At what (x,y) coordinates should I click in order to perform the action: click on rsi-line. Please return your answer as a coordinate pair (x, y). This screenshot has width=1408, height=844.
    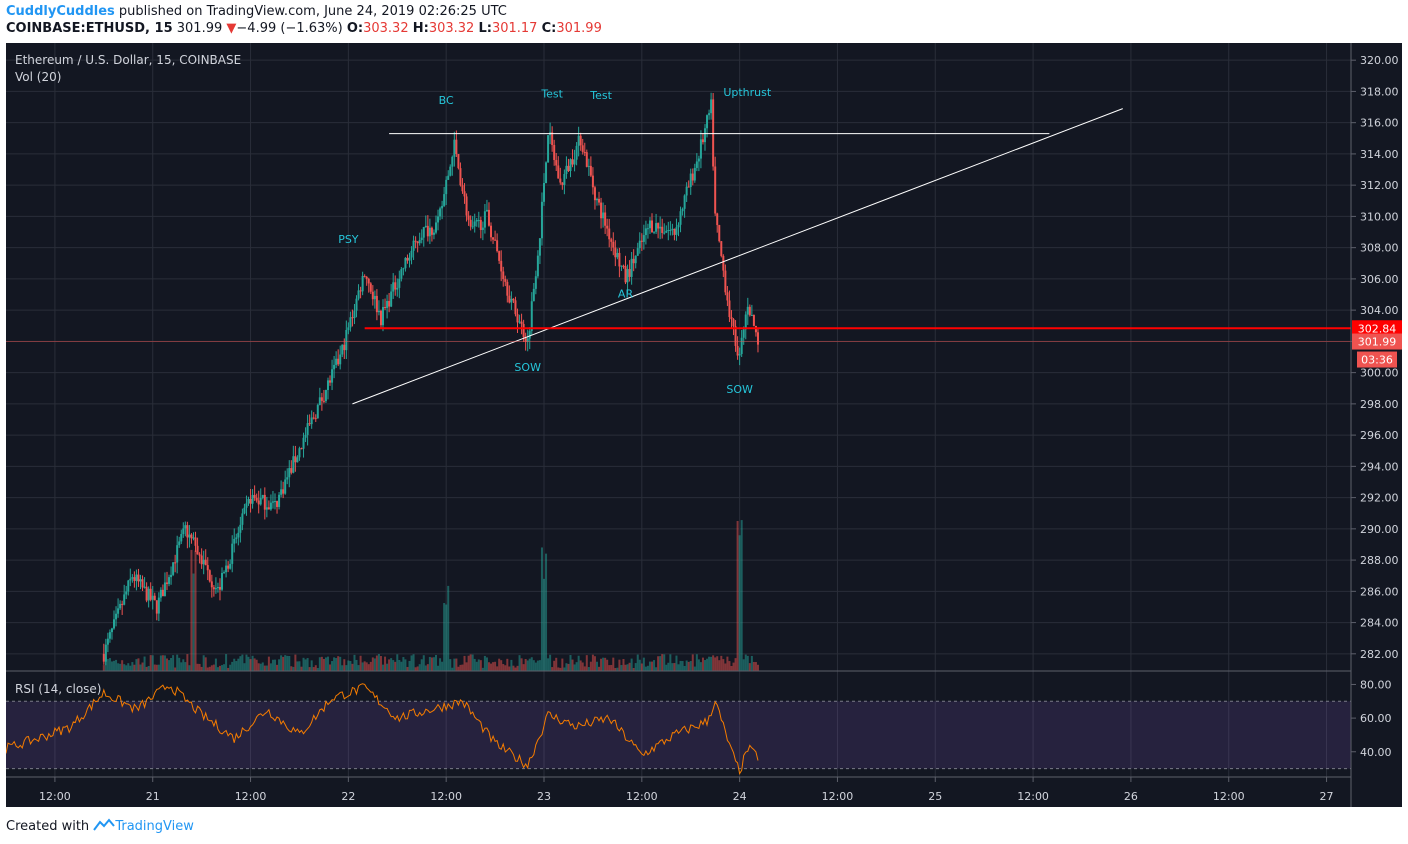
    Looking at the image, I should click on (382, 729).